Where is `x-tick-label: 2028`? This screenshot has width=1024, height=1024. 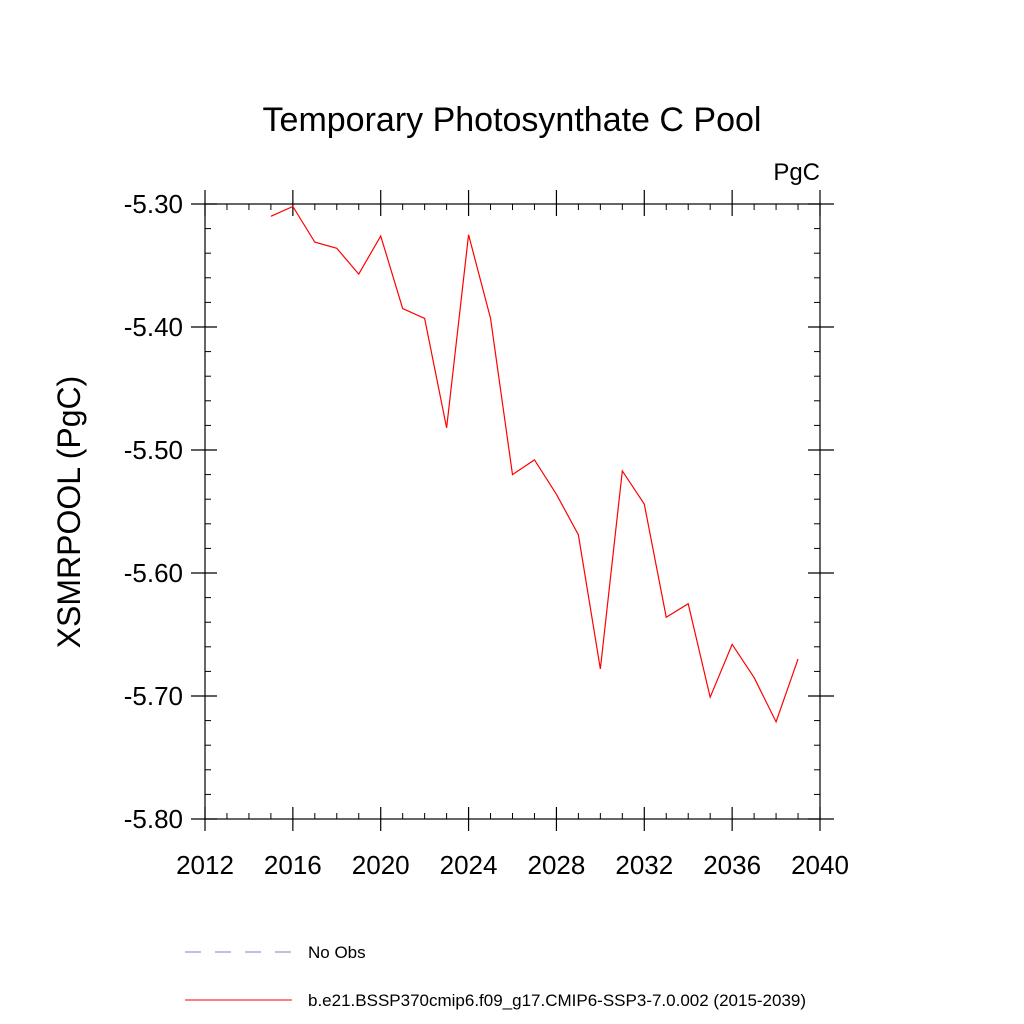 x-tick-label: 2028 is located at coordinates (557, 865).